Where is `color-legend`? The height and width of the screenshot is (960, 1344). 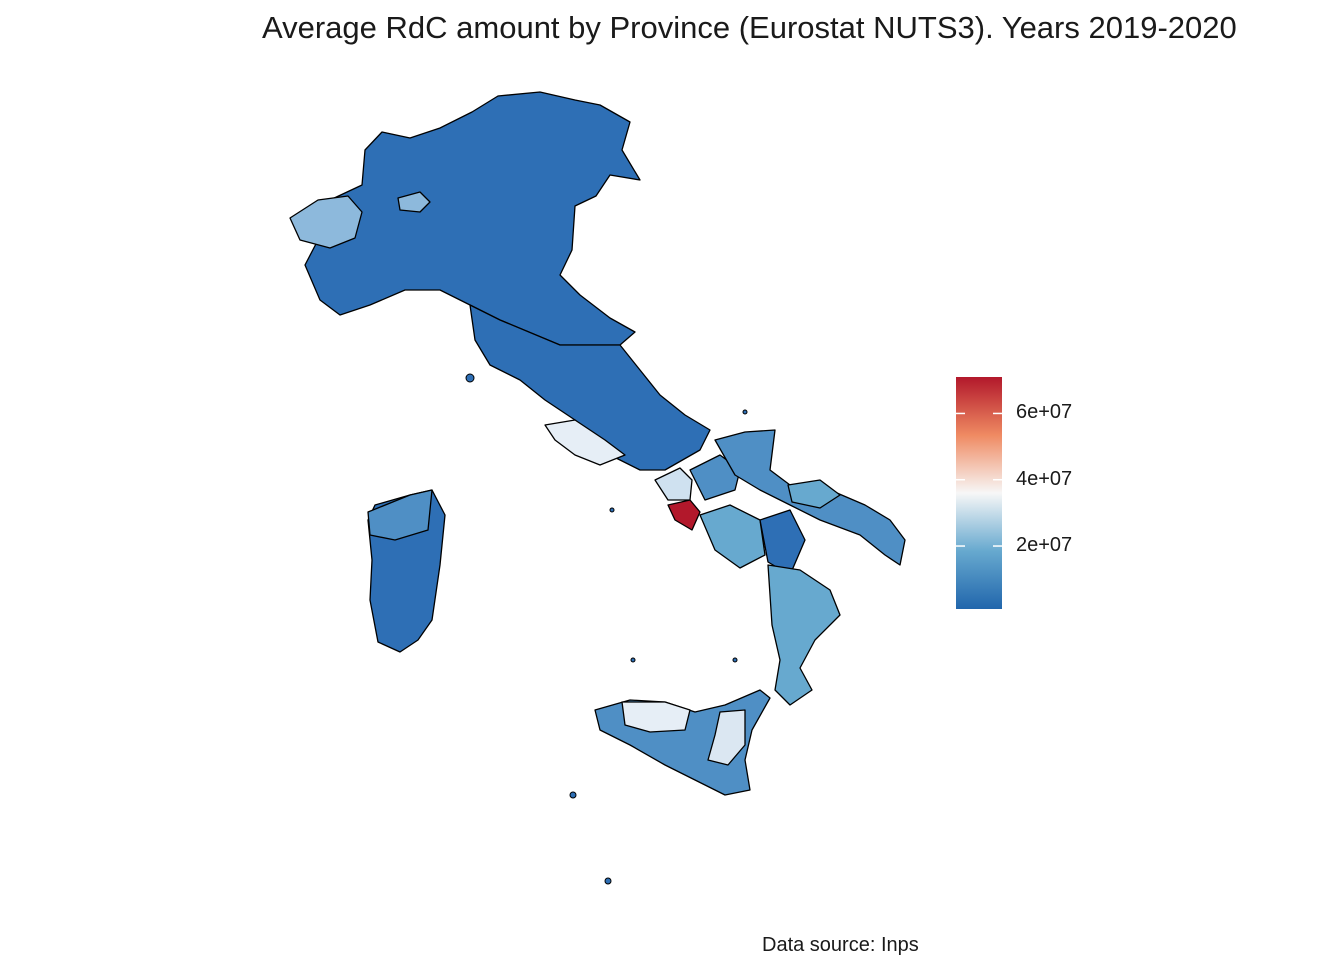 color-legend is located at coordinates (979, 493).